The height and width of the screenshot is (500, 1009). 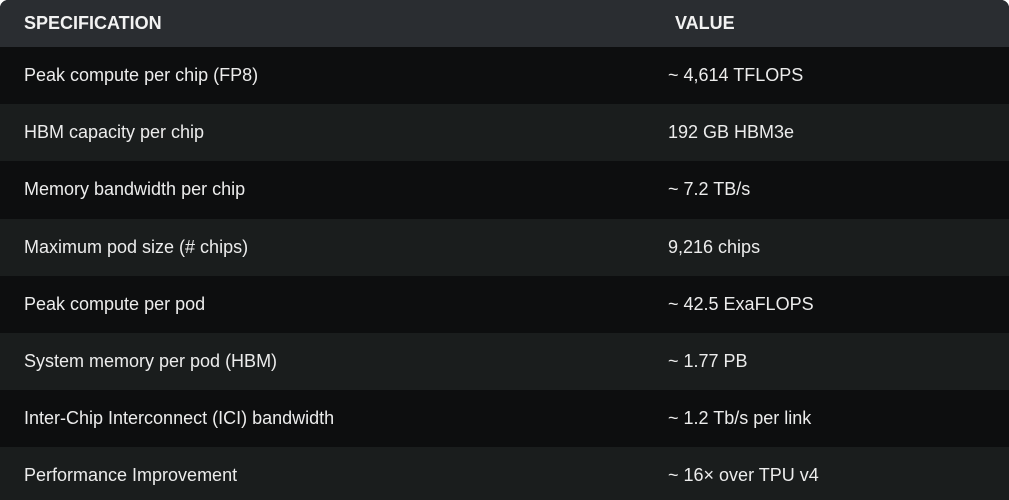 What do you see at coordinates (743, 475) in the screenshot?
I see `value-cell: ~ 16× over TPU v4` at bounding box center [743, 475].